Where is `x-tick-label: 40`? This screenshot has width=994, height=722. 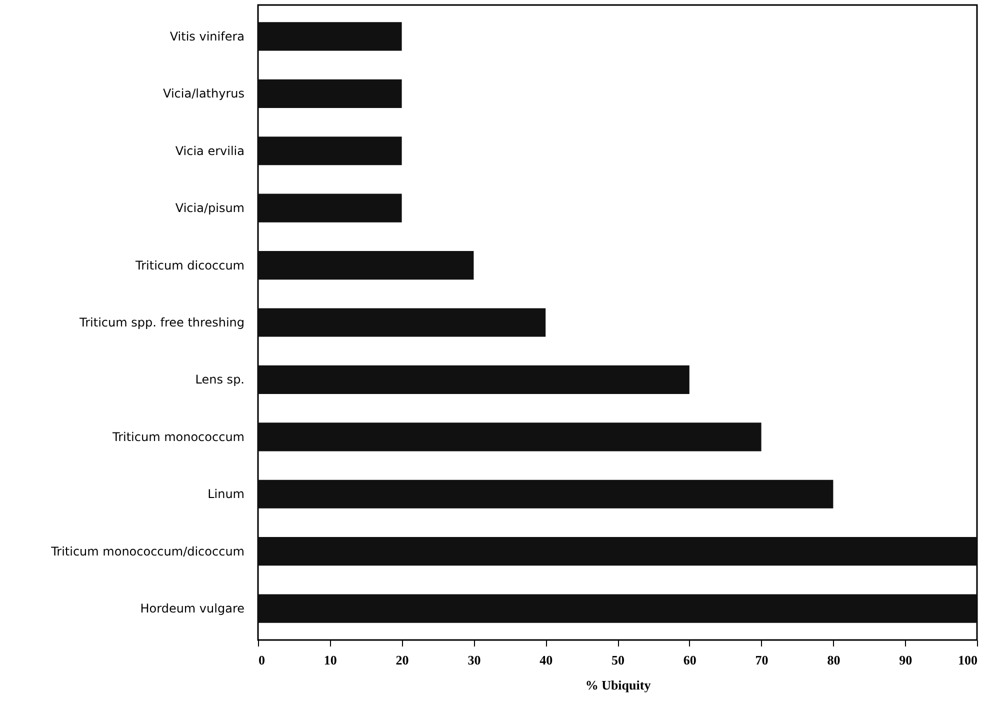
x-tick-label: 40 is located at coordinates (546, 660).